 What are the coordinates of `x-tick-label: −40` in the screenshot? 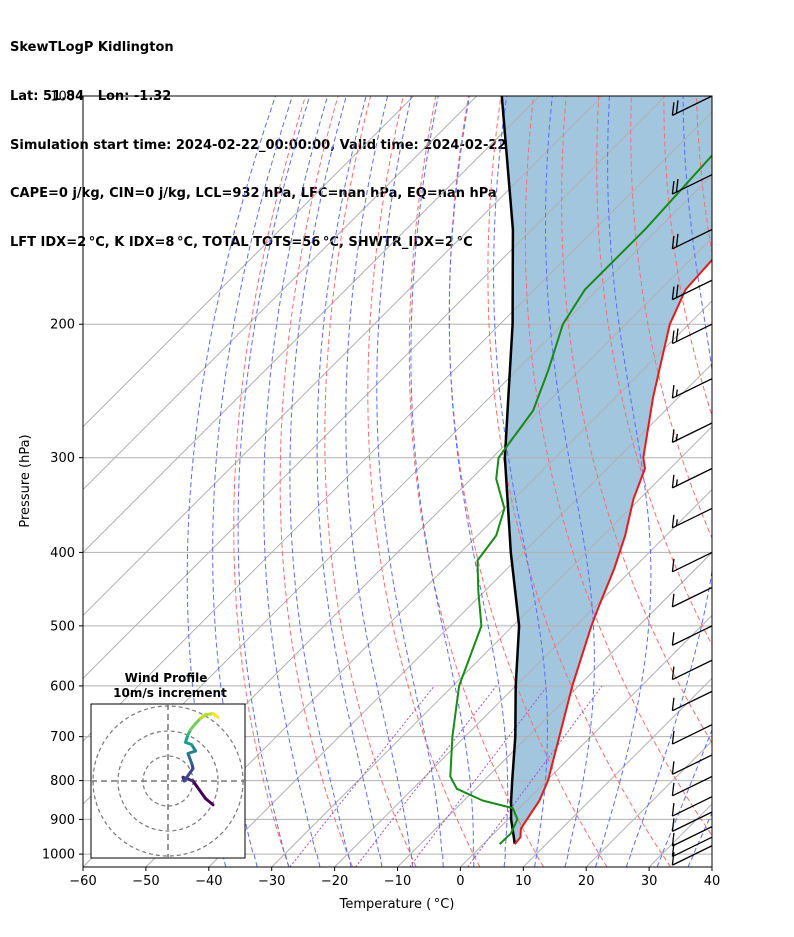 It's located at (208, 881).